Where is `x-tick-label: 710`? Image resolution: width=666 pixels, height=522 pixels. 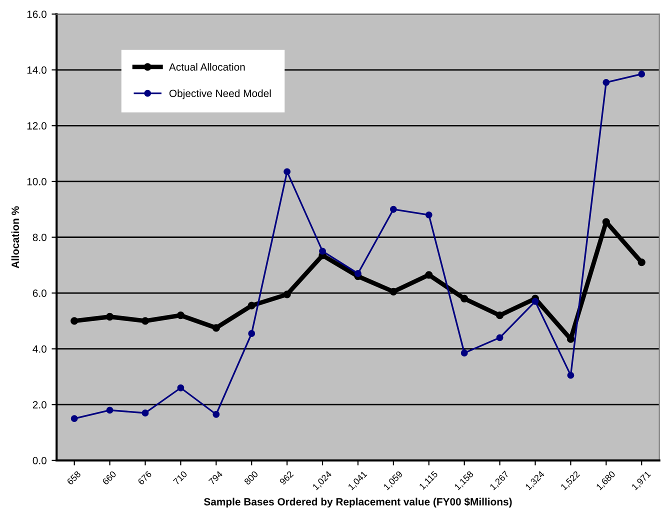
x-tick-label: 710 is located at coordinates (180, 478).